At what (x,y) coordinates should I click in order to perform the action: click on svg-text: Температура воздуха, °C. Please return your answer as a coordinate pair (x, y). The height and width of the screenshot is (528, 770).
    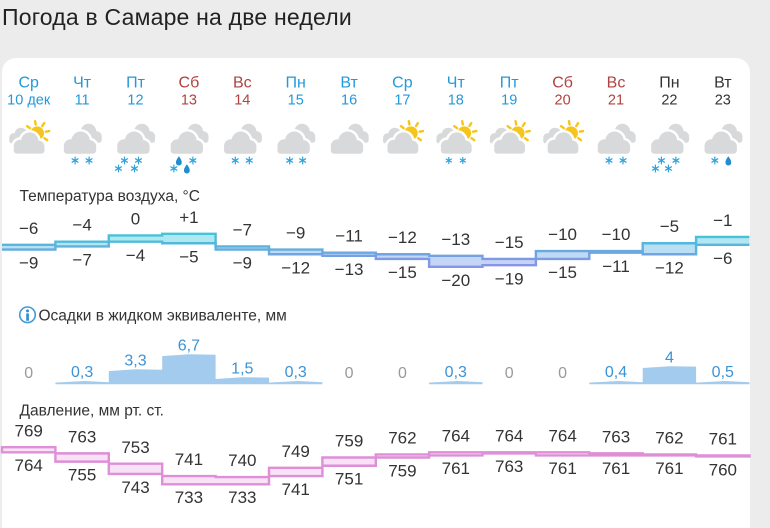
    Looking at the image, I should click on (110, 196).